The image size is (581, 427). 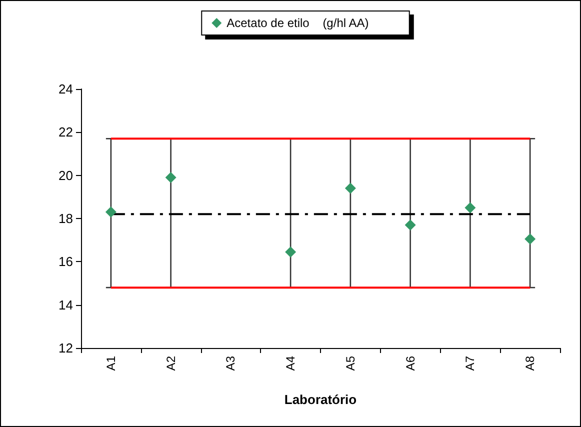 What do you see at coordinates (320, 399) in the screenshot?
I see `x-axis-title: Laboratório` at bounding box center [320, 399].